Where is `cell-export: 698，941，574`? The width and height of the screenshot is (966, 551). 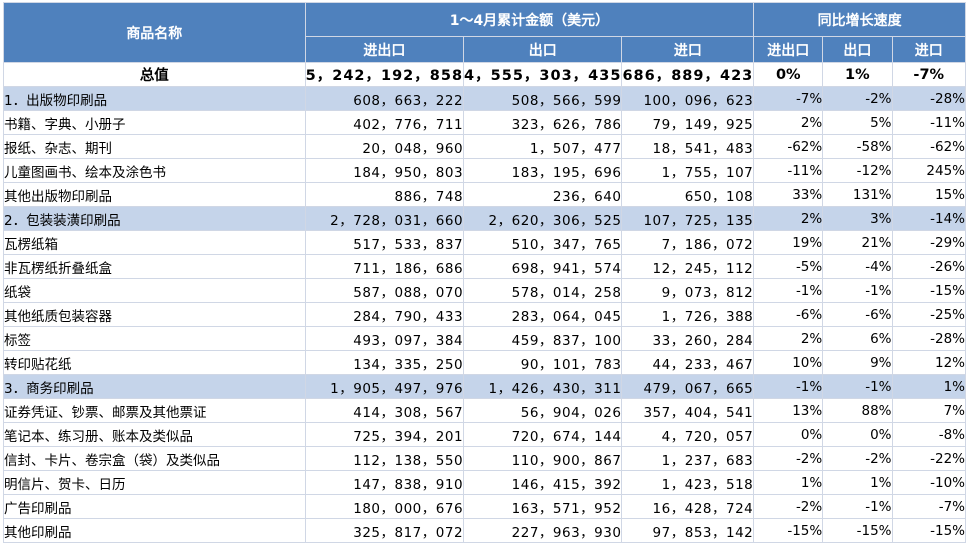
cell-export: 698，941，574 is located at coordinates (543, 266).